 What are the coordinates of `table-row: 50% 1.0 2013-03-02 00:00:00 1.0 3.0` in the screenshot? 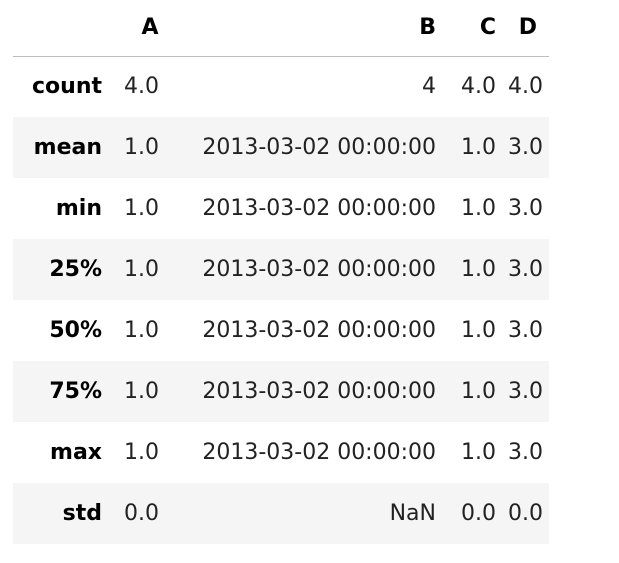 It's located at (281, 330).